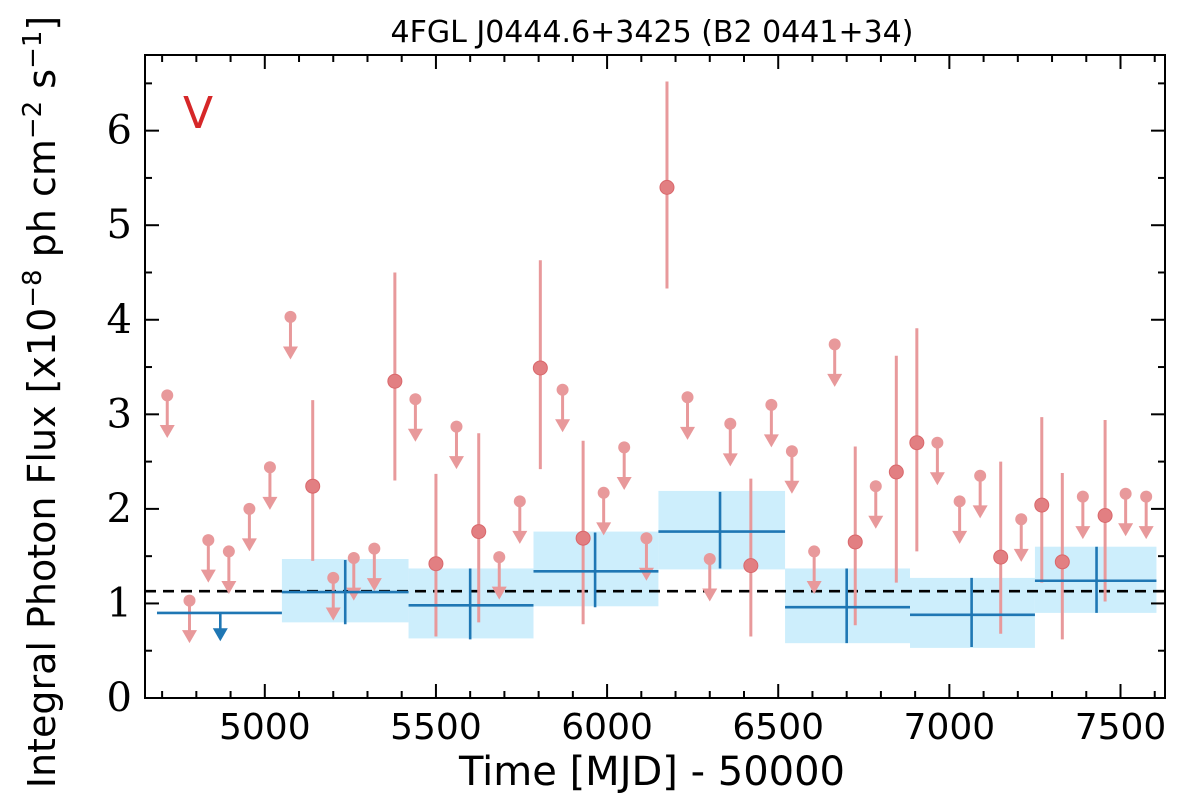 Image resolution: width=1200 pixels, height=800 pixels. I want to click on yearly-error-band, so click(722, 530).